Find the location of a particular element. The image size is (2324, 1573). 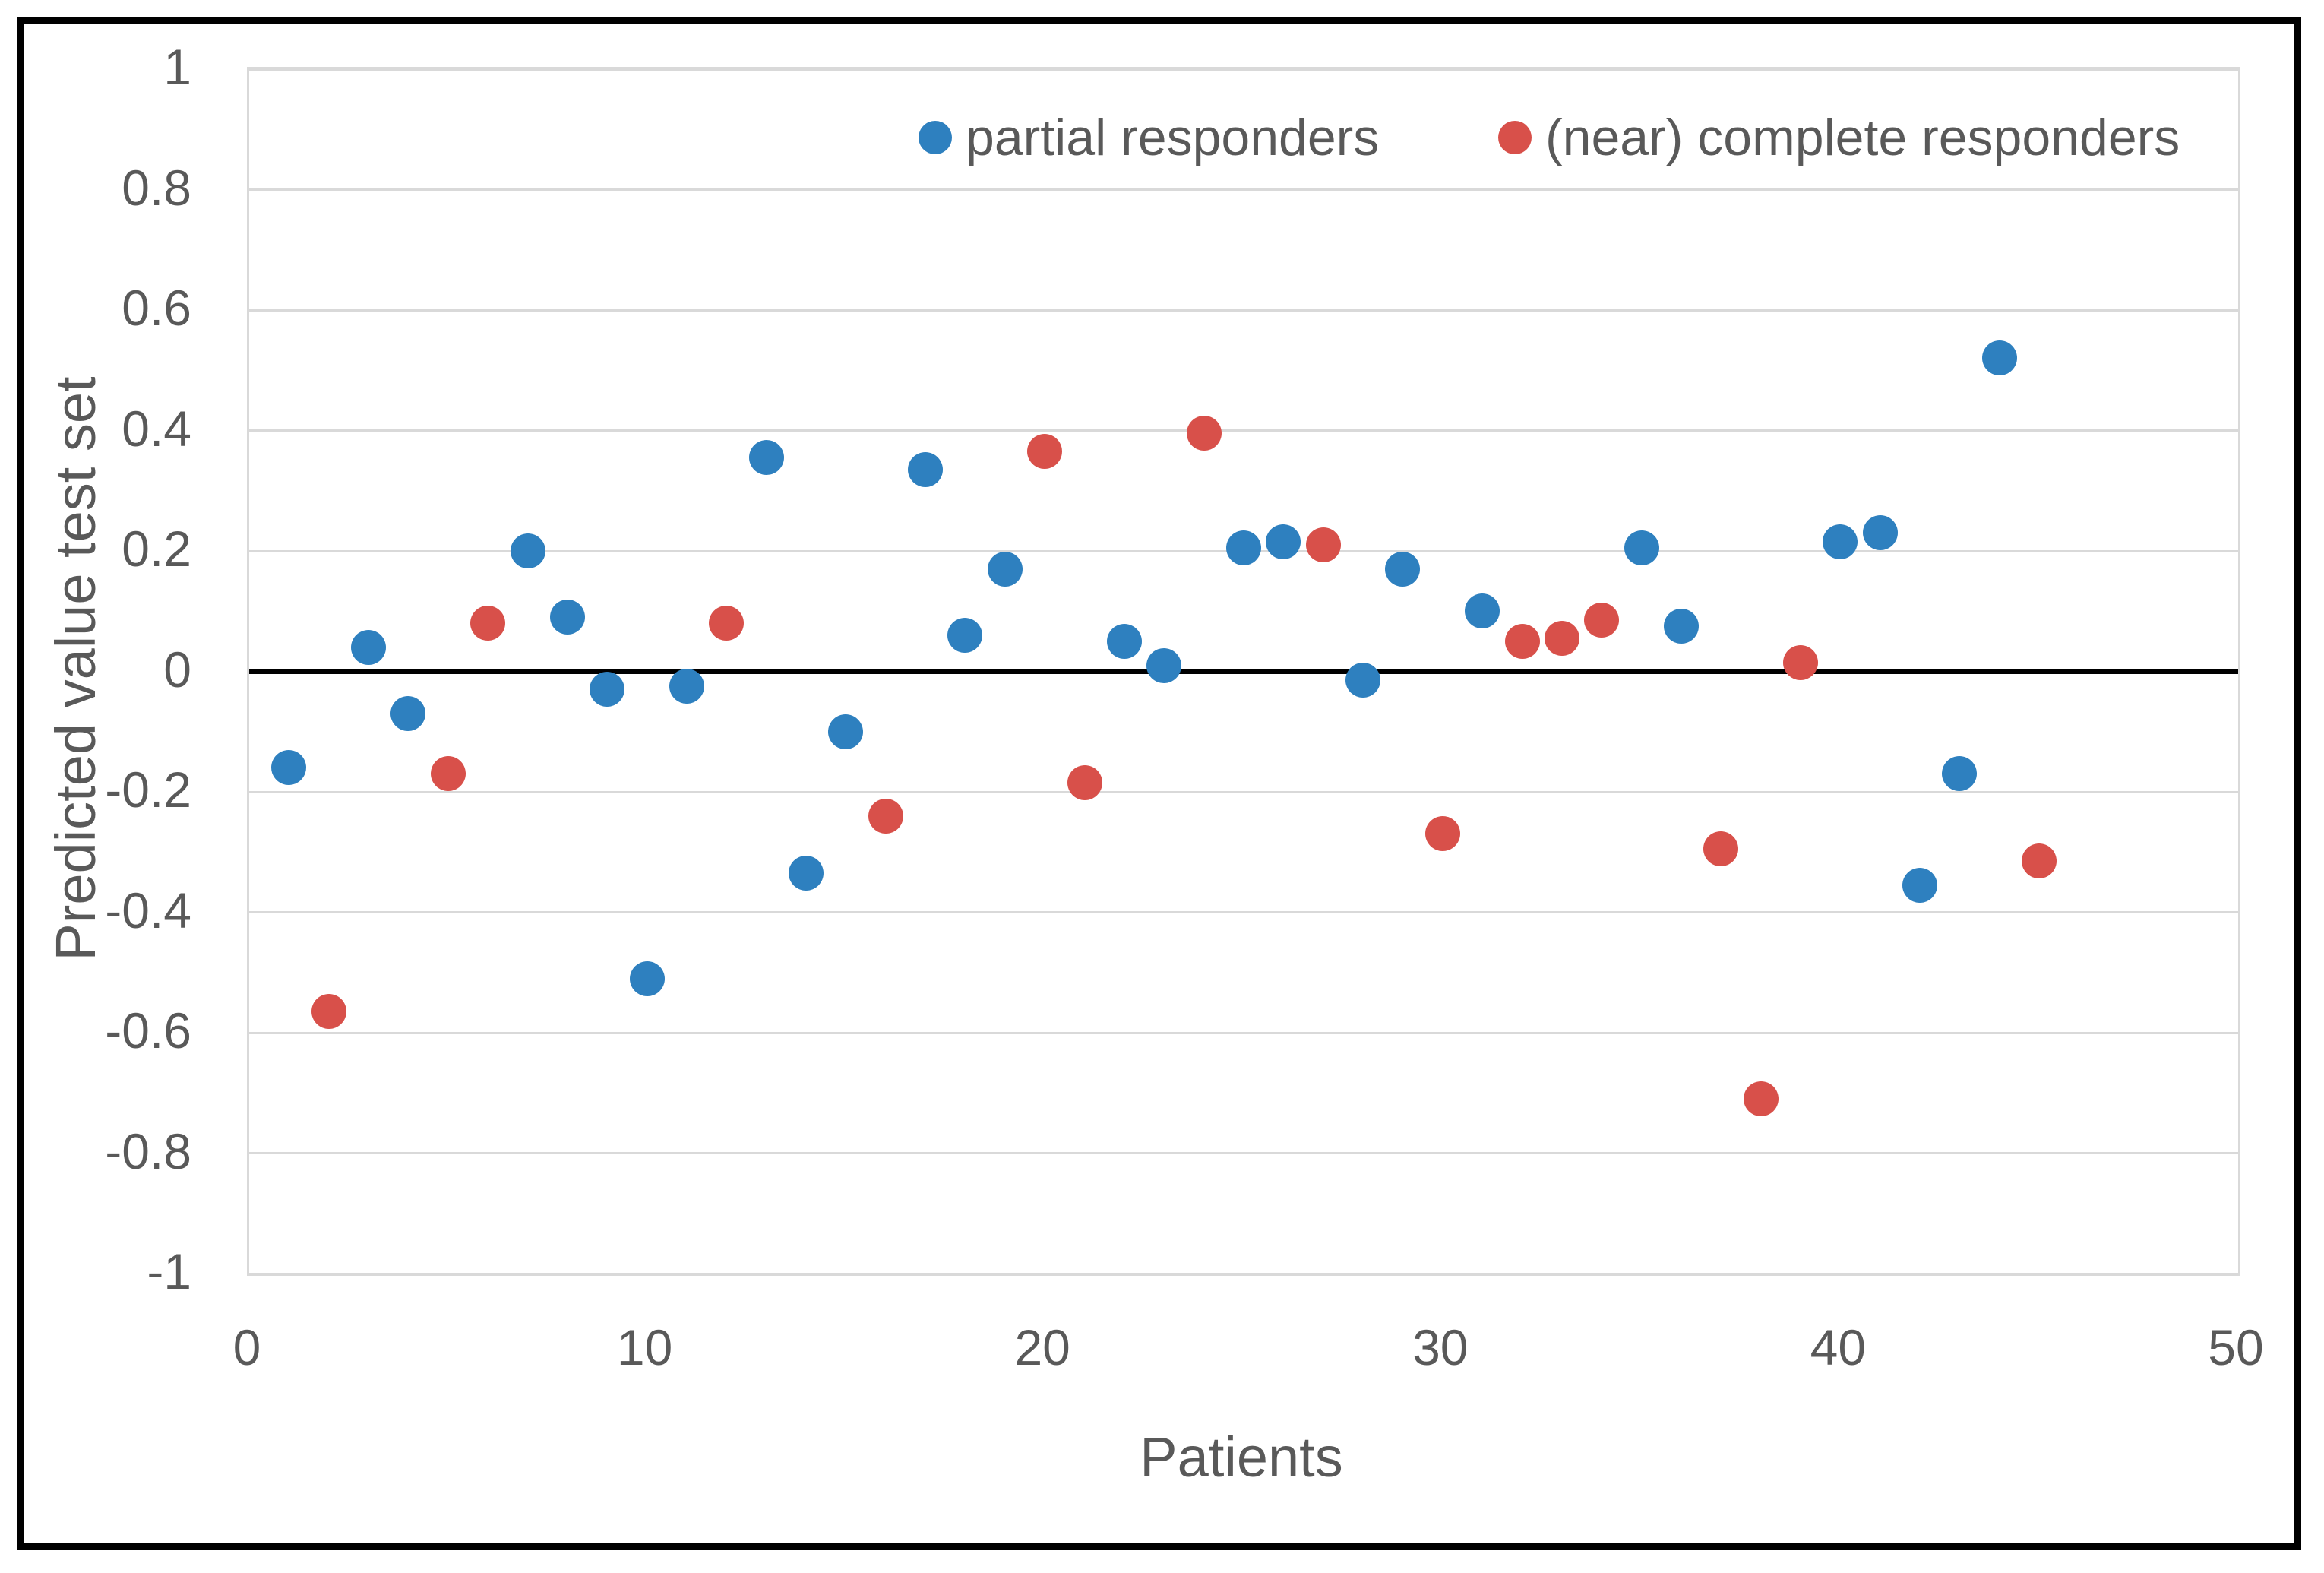

gridline-0.8 is located at coordinates (1243, 189).